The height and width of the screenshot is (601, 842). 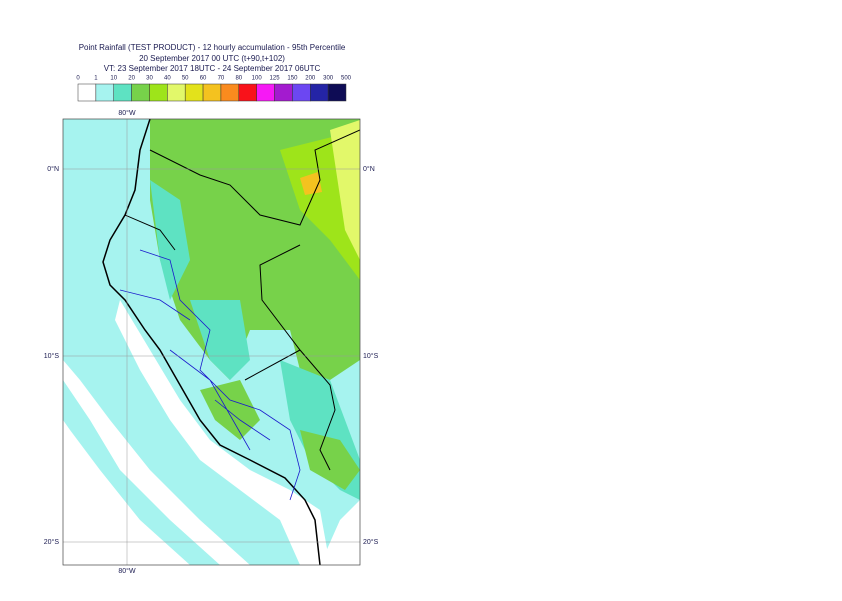 I want to click on colorbar-label: 70, so click(x=221, y=79).